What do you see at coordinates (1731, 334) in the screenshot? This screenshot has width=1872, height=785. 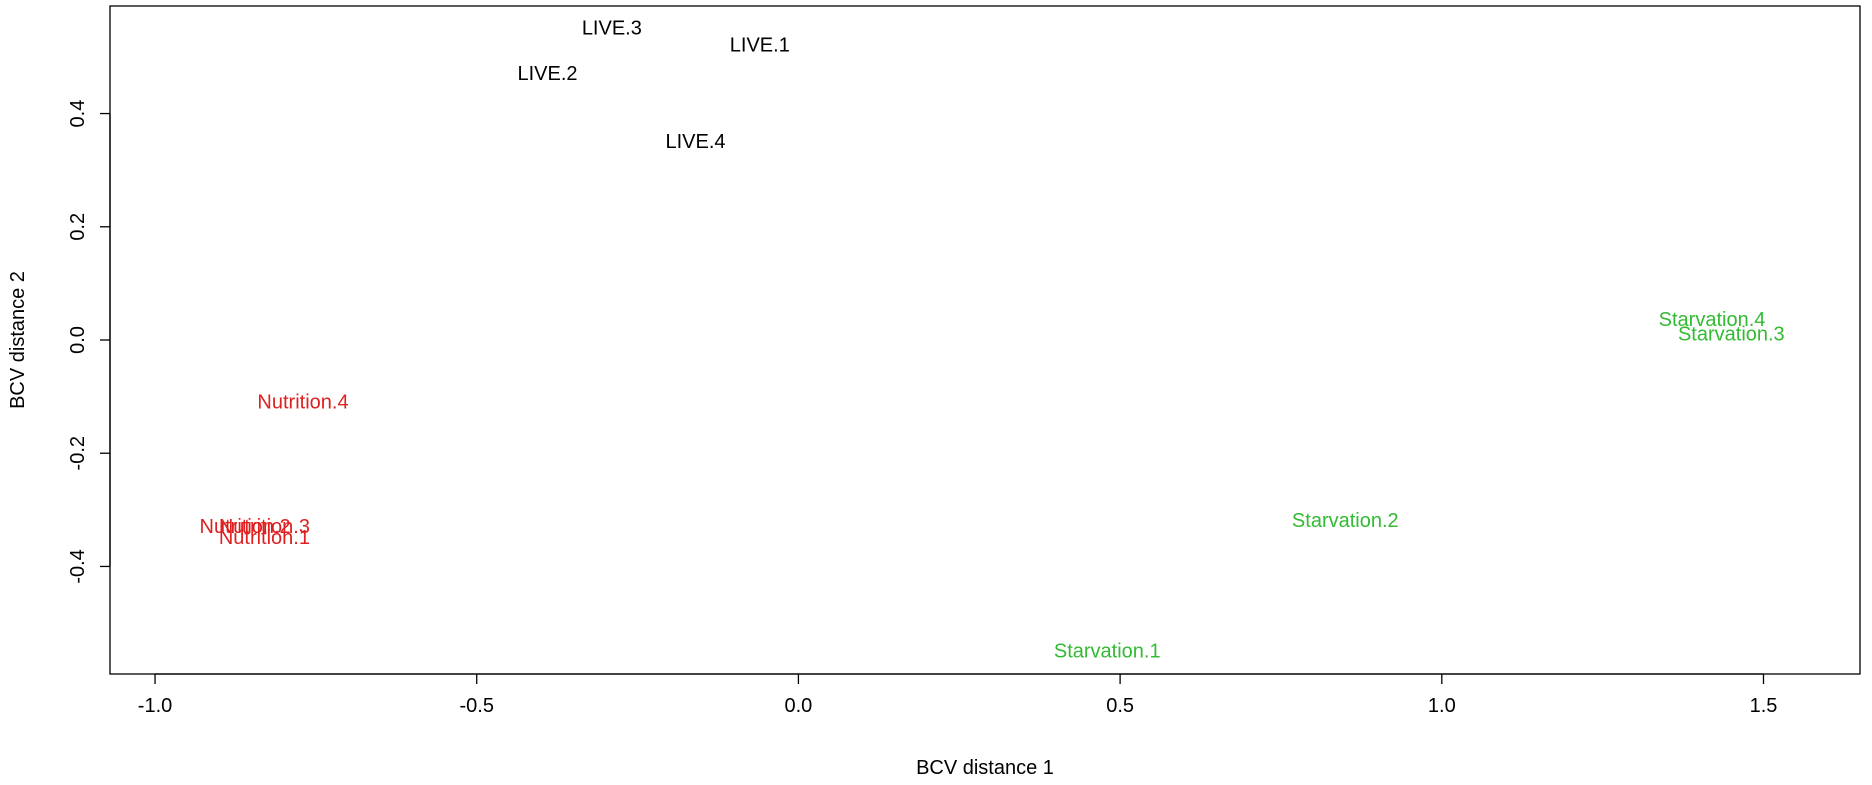 I see `point-label: Starvation.3` at bounding box center [1731, 334].